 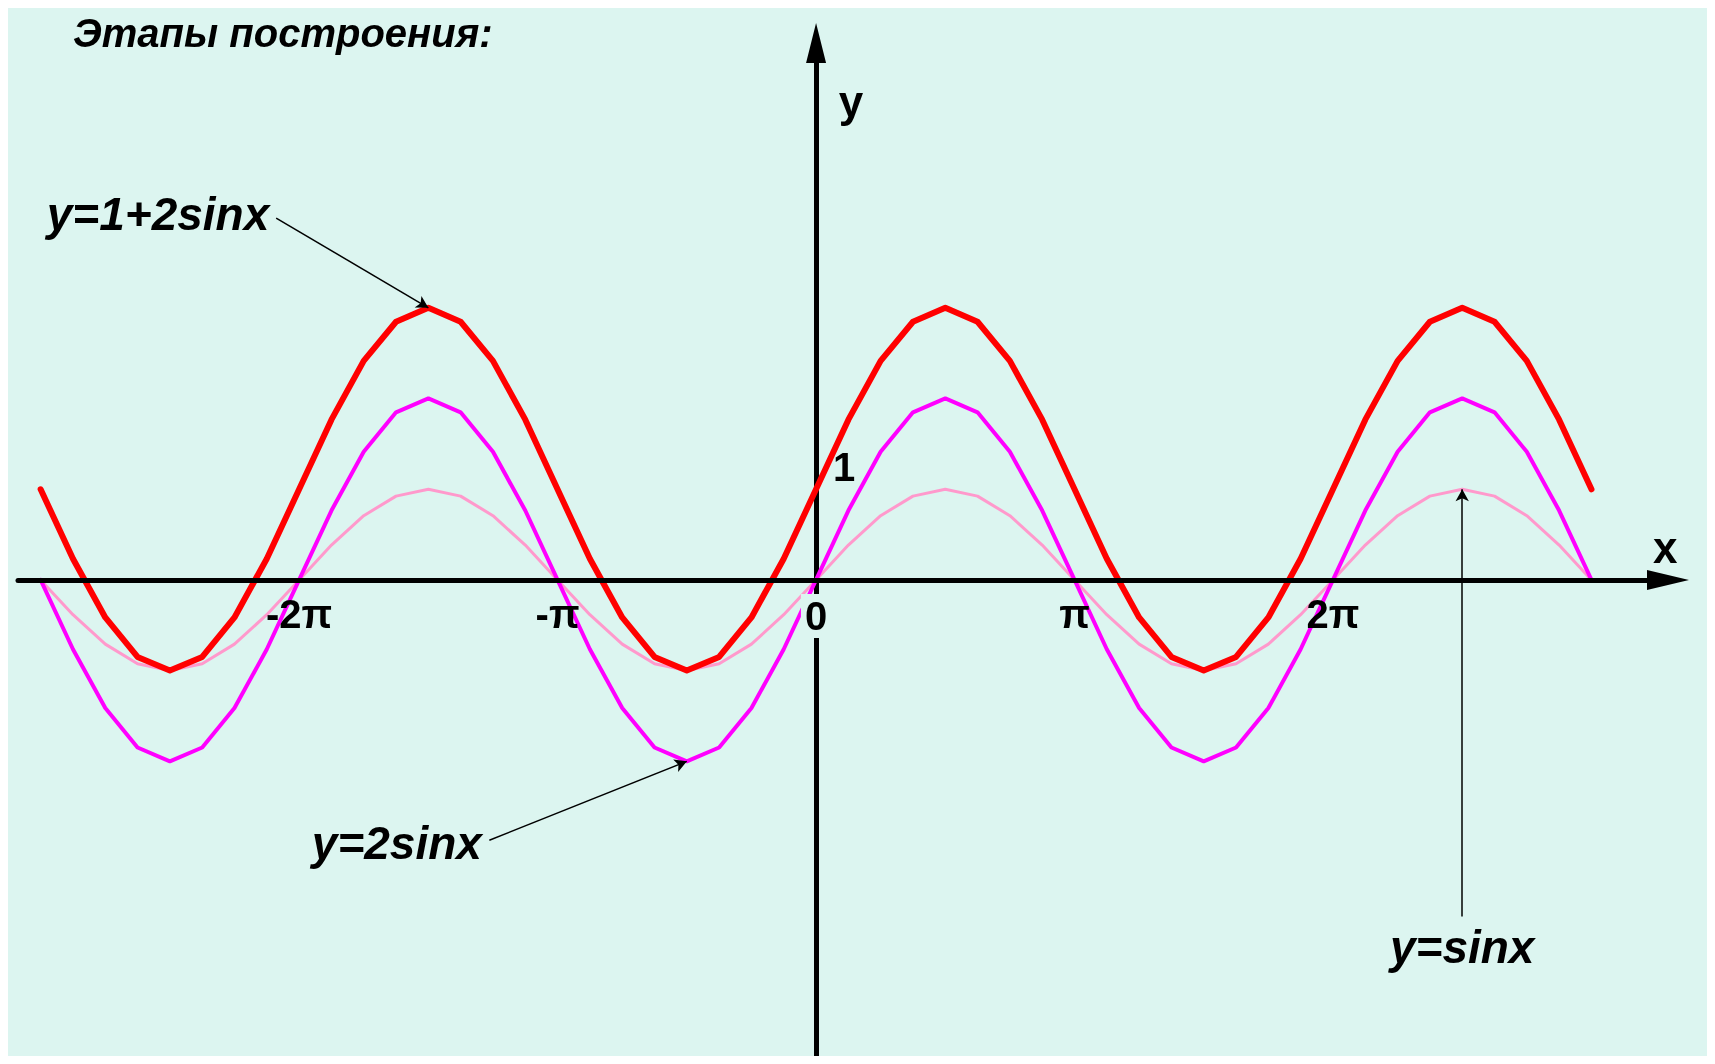 What do you see at coordinates (1462, 947) in the screenshot?
I see `annotation: y=sinx` at bounding box center [1462, 947].